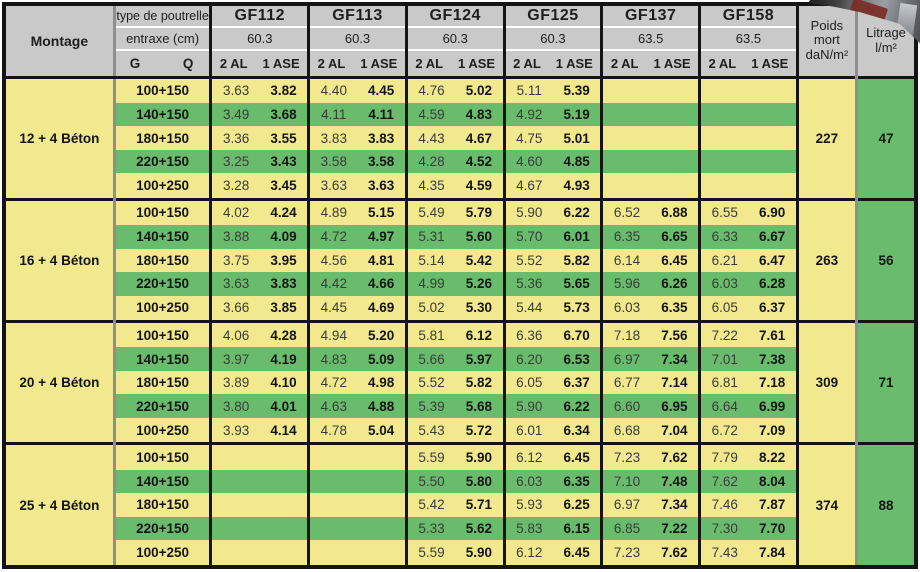 This screenshot has height=572, width=920. I want to click on value-cell: 3.25, so click(234, 161).